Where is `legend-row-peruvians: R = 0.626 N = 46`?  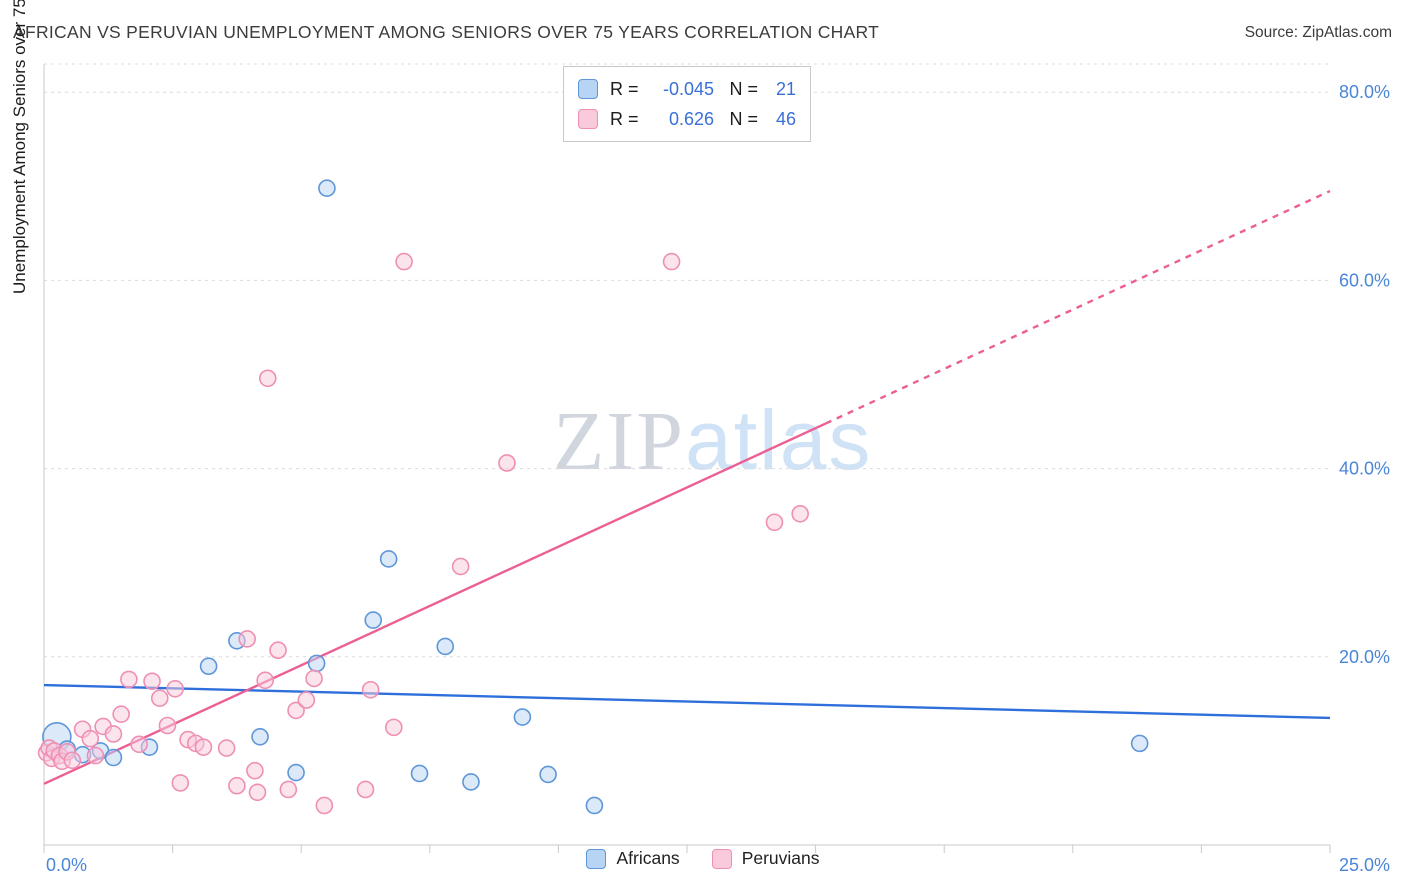 legend-row-peruvians: R = 0.626 N = 46 is located at coordinates (687, 119).